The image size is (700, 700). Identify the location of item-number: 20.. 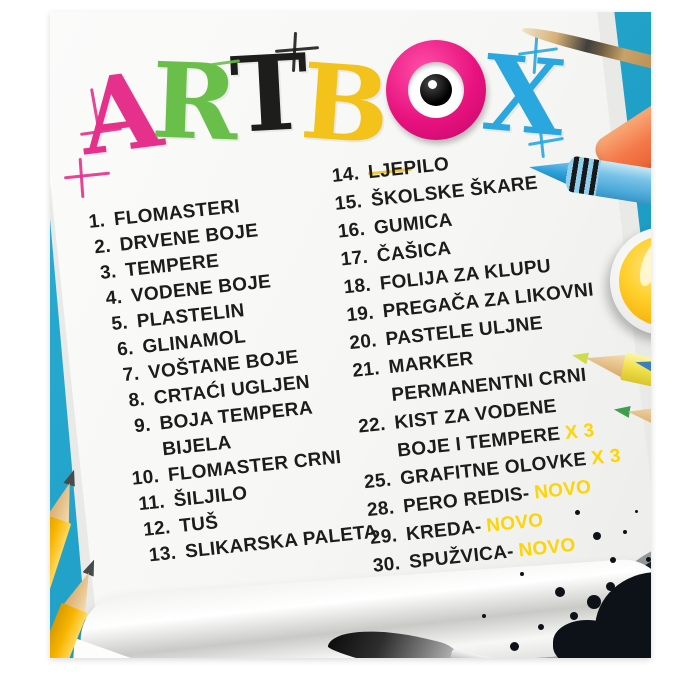
(363, 342).